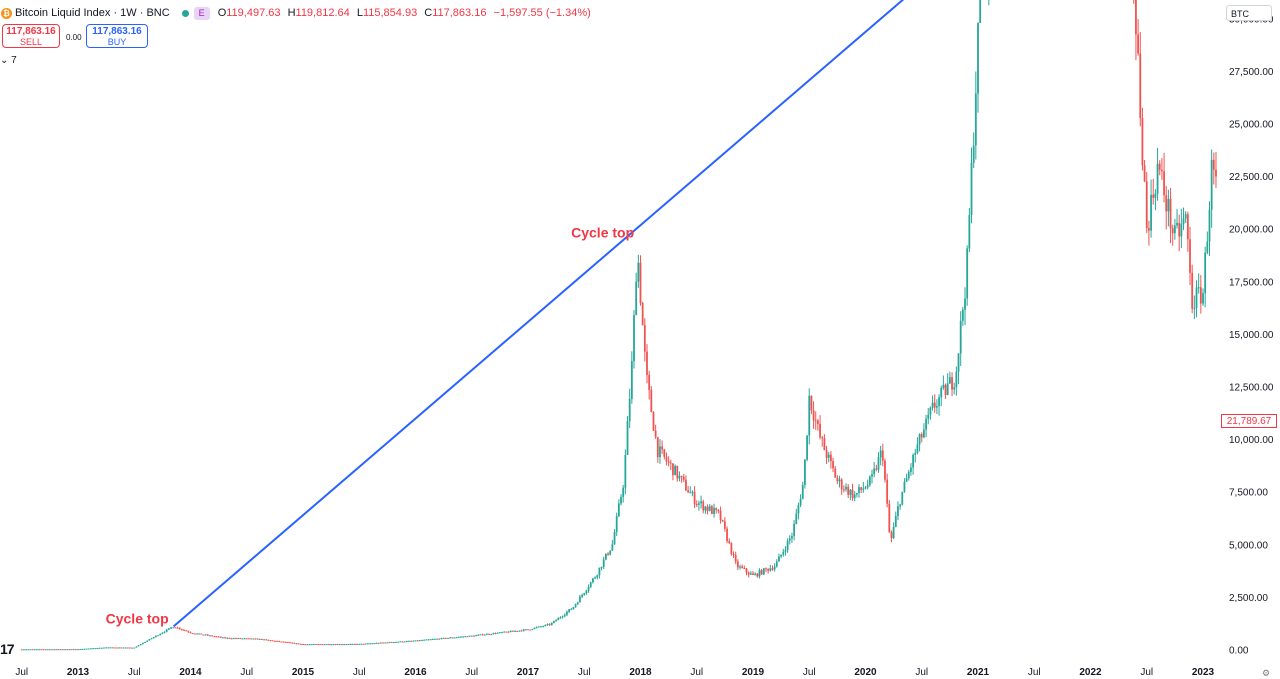  Describe the element at coordinates (7, 649) in the screenshot. I see `tradingview-logo-icon: 17` at that location.